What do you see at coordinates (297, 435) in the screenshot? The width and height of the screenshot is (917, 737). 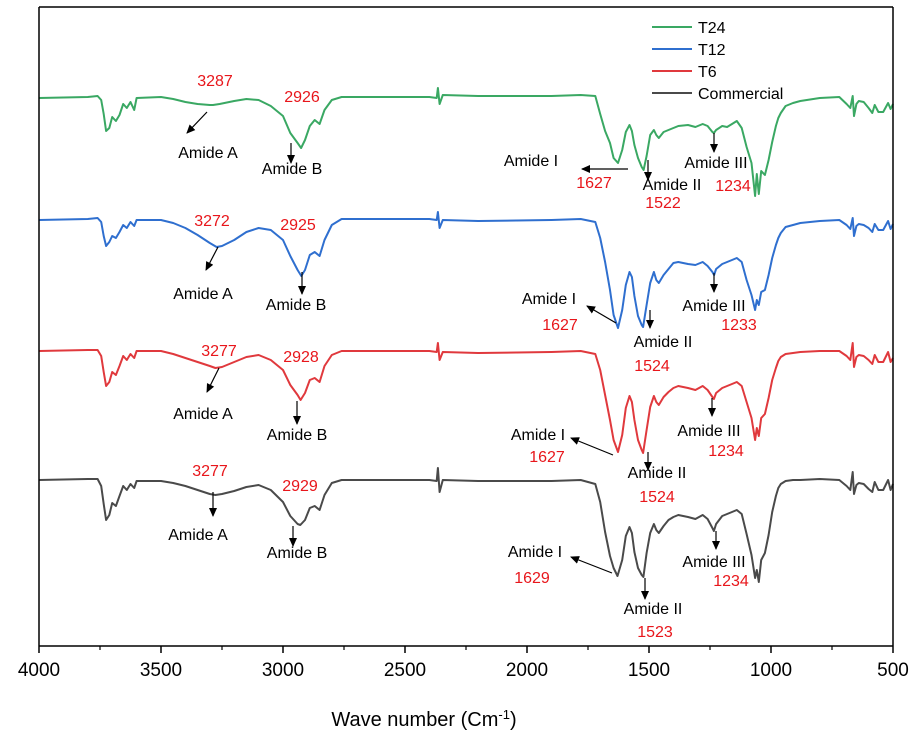 I see `band-label-t6-amide-b: Amide B` at bounding box center [297, 435].